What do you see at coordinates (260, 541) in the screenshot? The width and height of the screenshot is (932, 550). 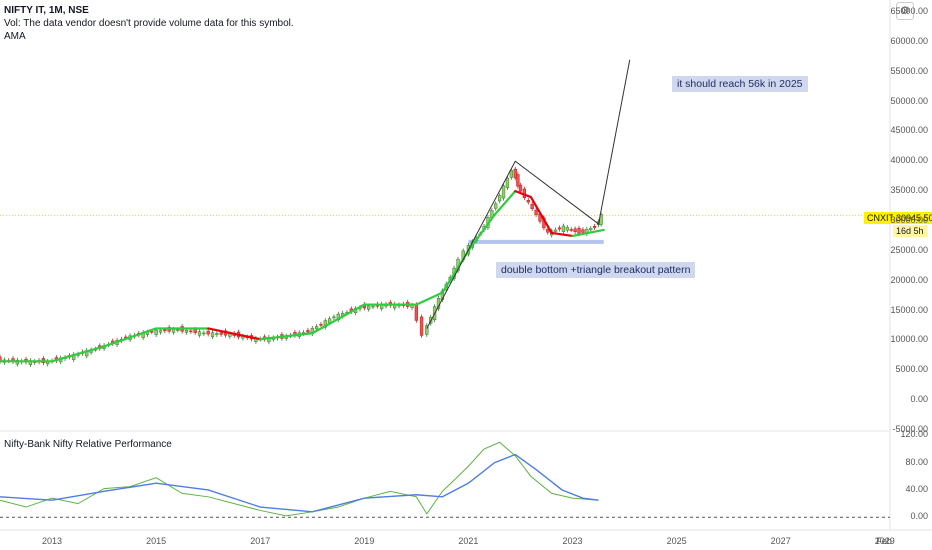 I see `time-axis-tick: 2017` at bounding box center [260, 541].